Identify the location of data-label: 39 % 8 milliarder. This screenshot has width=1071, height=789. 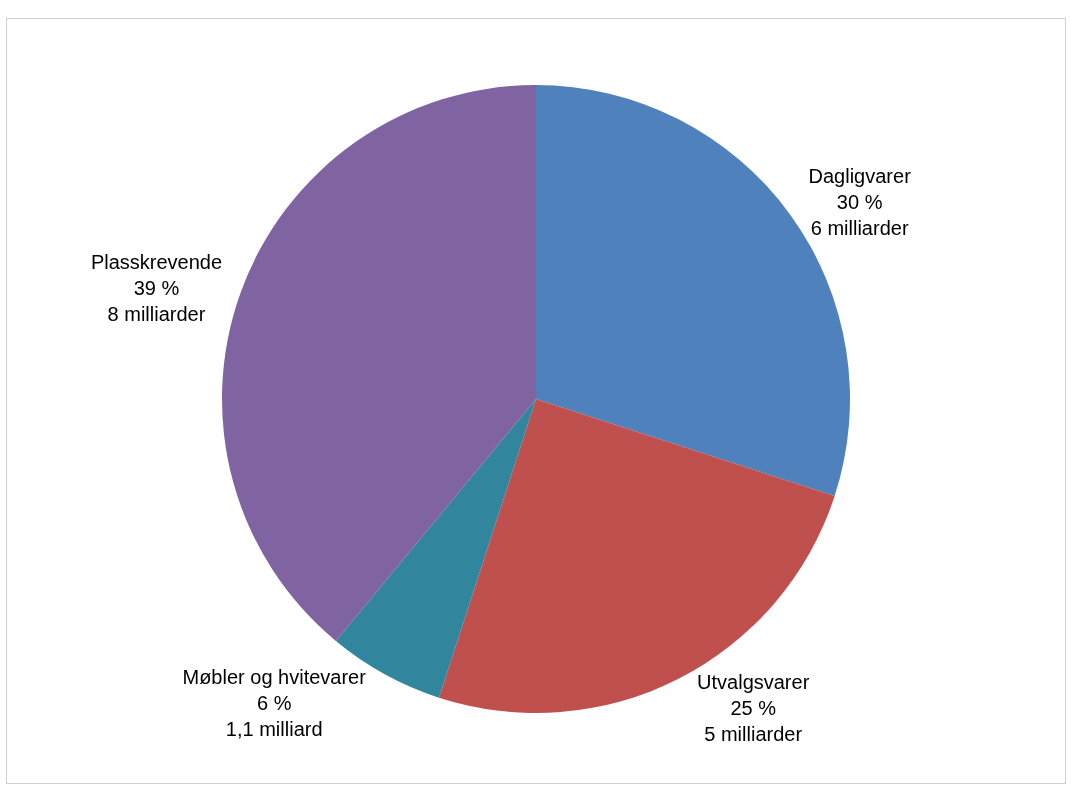
(156, 301).